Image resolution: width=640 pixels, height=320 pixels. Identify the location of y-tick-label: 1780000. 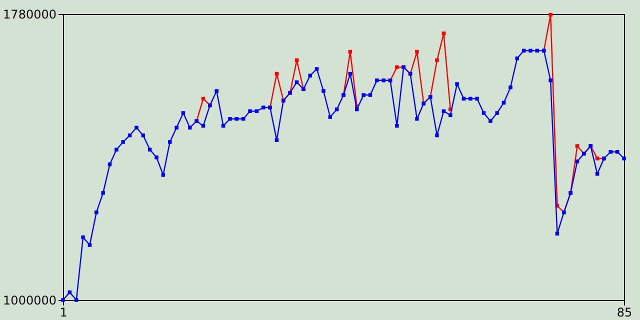
(29, 15).